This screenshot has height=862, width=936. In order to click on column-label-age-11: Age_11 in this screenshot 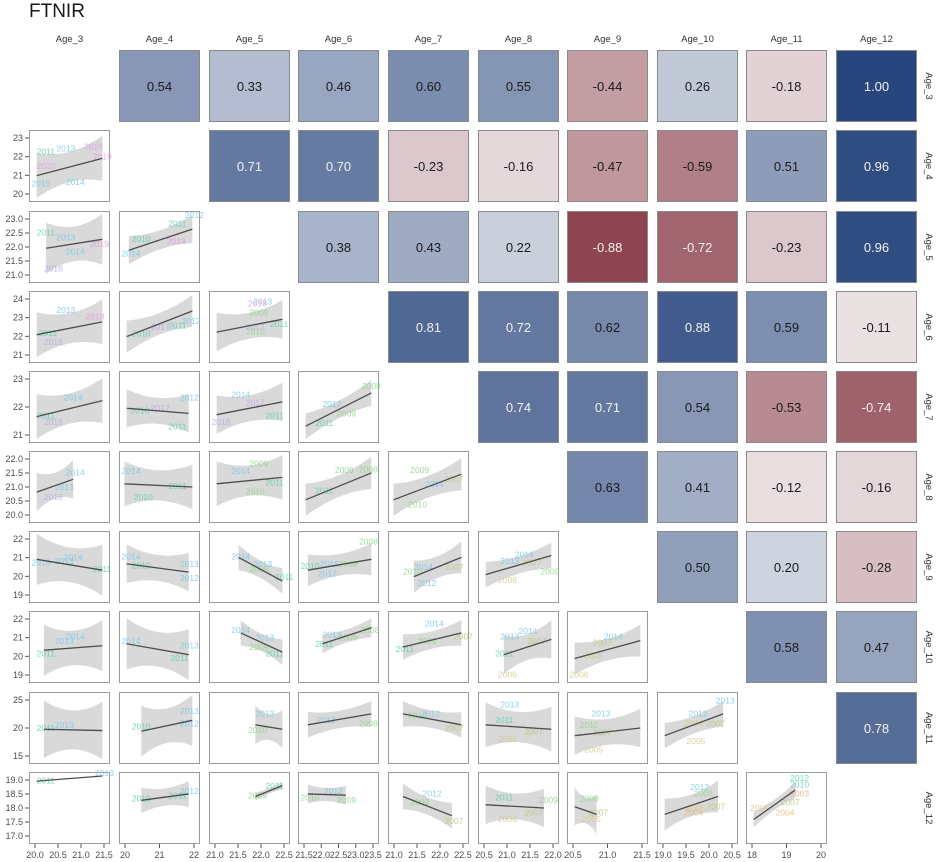, I will do `click(786, 39)`.